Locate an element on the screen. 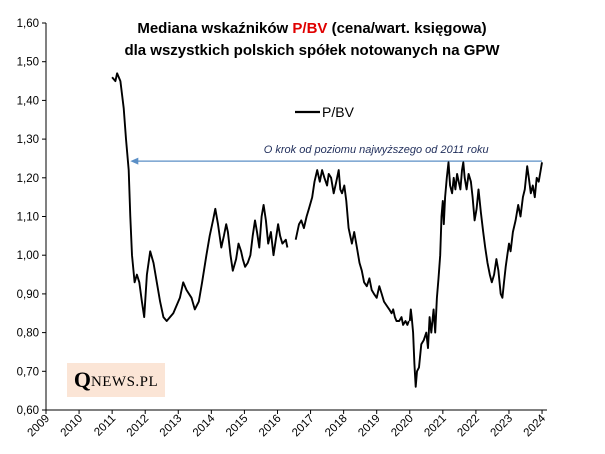 The image size is (605, 454). brand-logo-text: NEWS.PL is located at coordinates (124, 381).